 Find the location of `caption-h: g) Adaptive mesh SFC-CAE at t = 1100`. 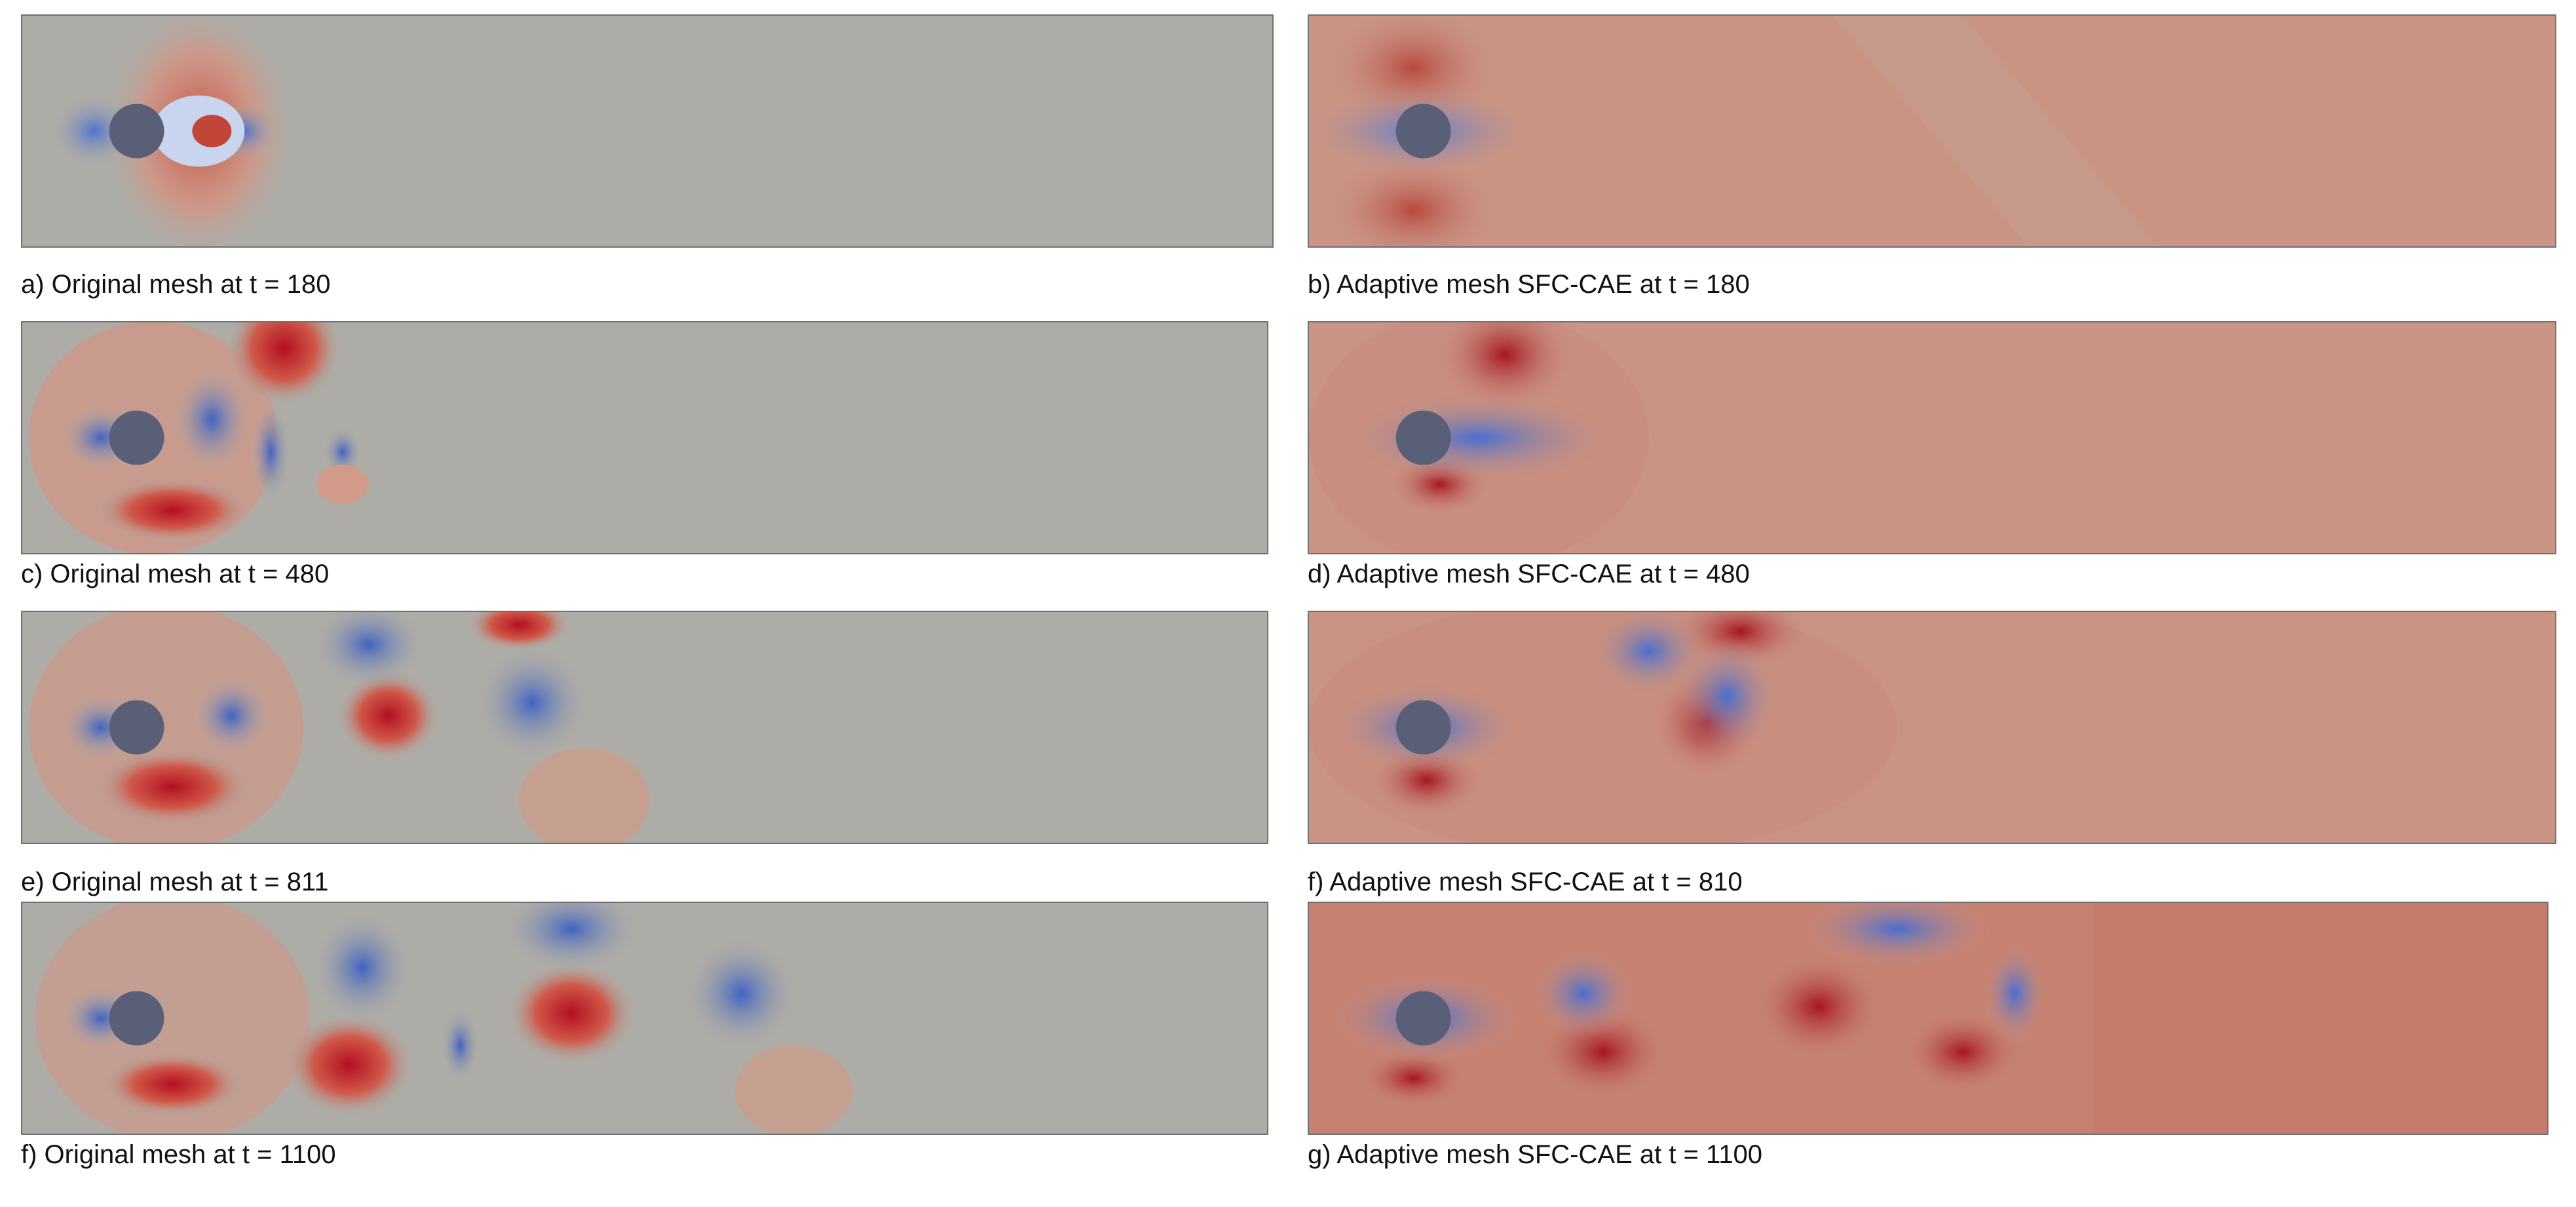

caption-h: g) Adaptive mesh SFC-CAE at t = 1100 is located at coordinates (1536, 1154).